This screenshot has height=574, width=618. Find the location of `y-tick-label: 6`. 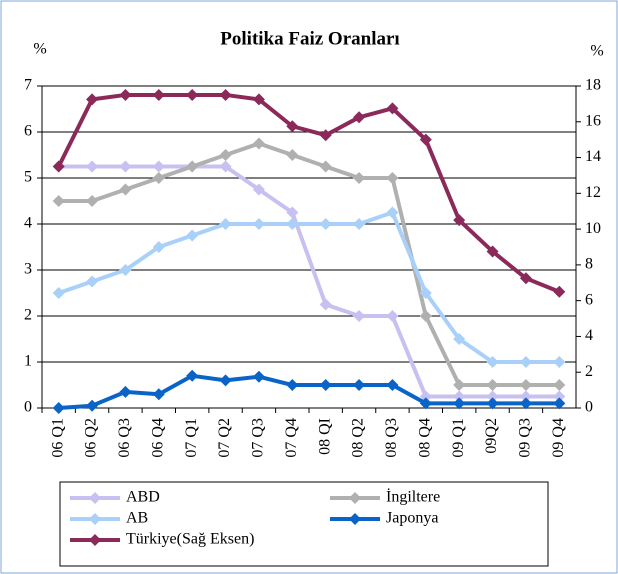

y-tick-label: 6 is located at coordinates (28, 131).